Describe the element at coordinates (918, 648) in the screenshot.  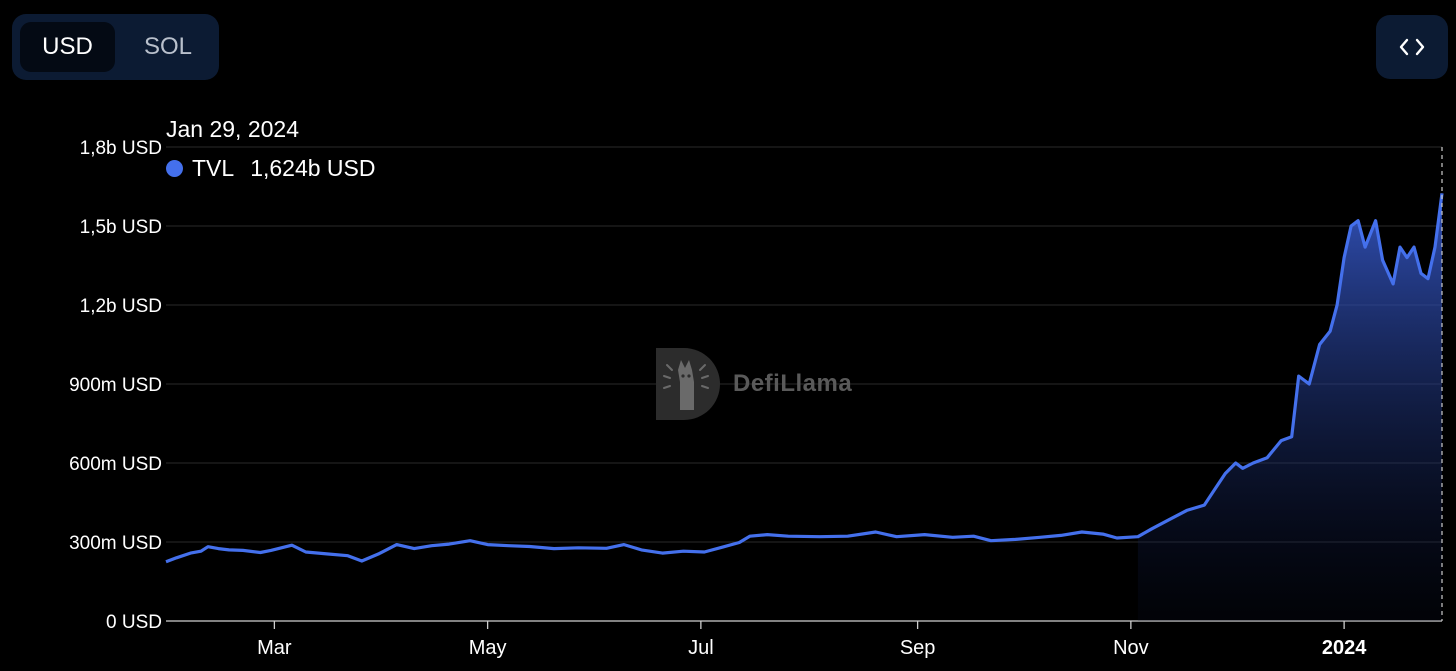
I see `x-tick-label: Sep` at that location.